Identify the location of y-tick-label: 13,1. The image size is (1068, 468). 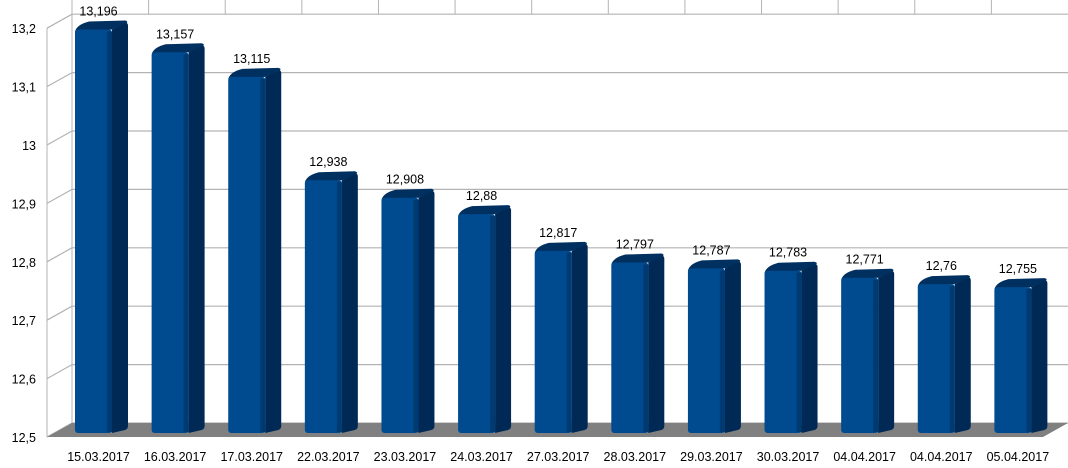
(24, 88).